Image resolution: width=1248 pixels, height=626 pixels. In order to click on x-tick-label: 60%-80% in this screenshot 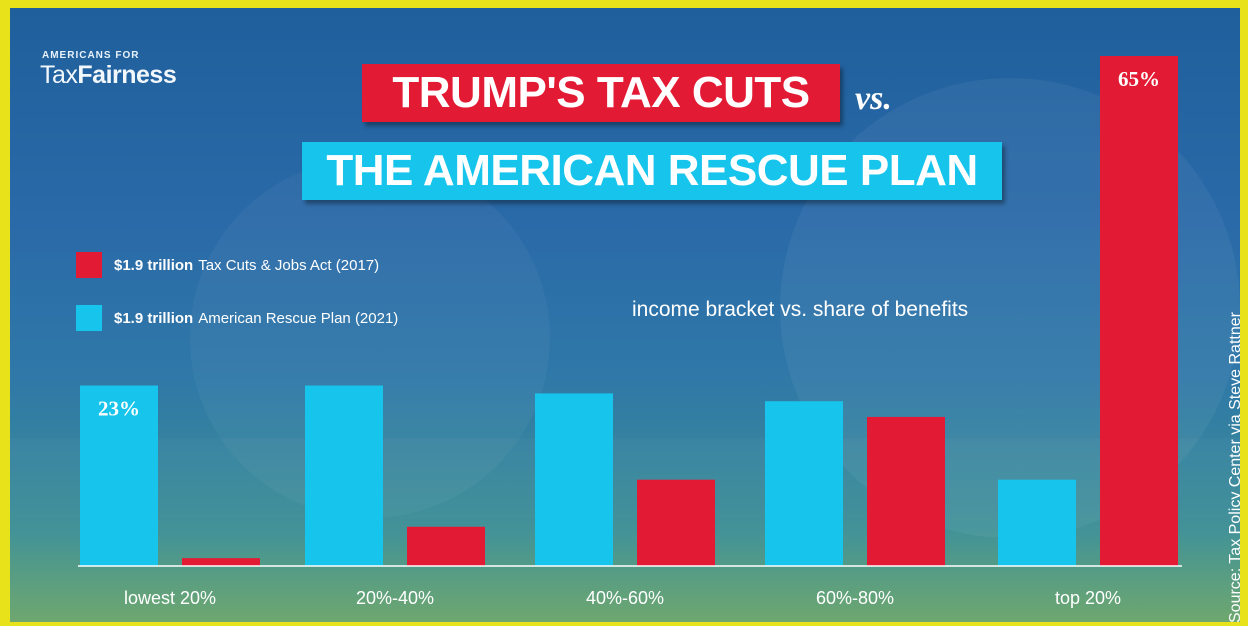, I will do `click(855, 598)`.